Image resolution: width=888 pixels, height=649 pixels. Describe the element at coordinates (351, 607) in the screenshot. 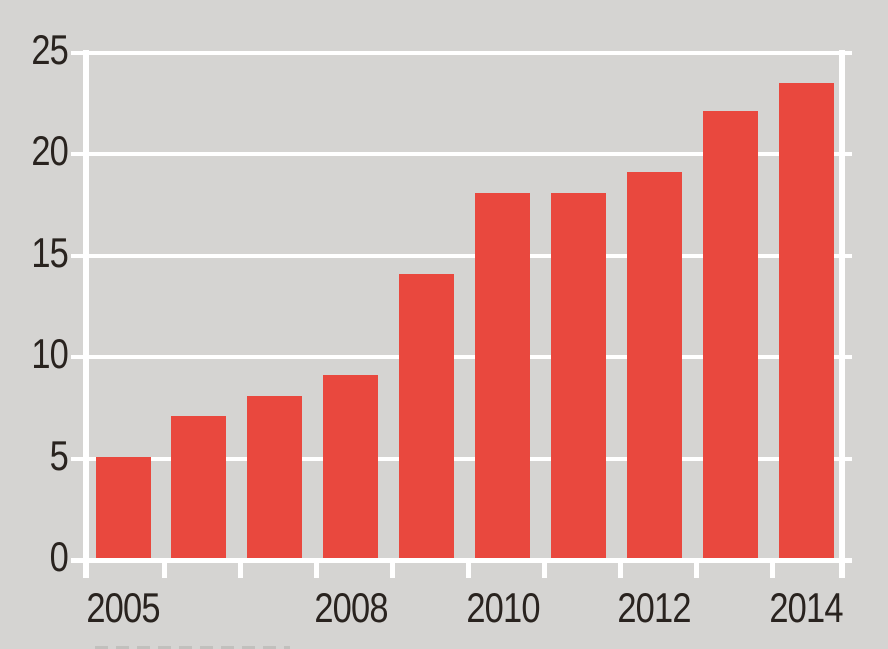

I see `x-axis-tick-label: 2008` at that location.